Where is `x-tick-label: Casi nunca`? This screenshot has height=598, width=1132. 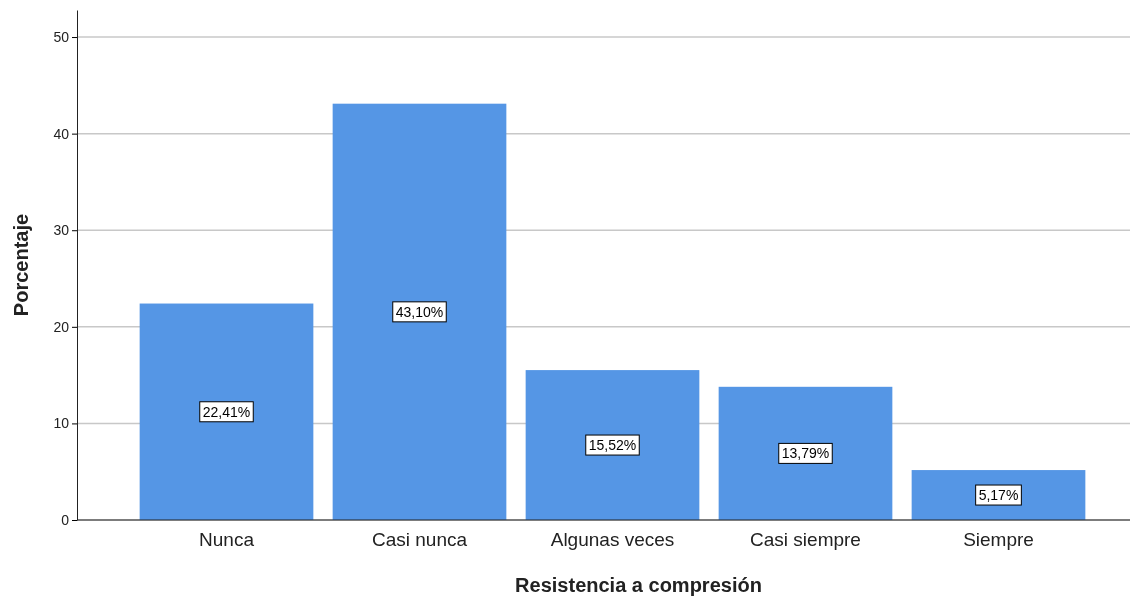 x-tick-label: Casi nunca is located at coordinates (419, 539).